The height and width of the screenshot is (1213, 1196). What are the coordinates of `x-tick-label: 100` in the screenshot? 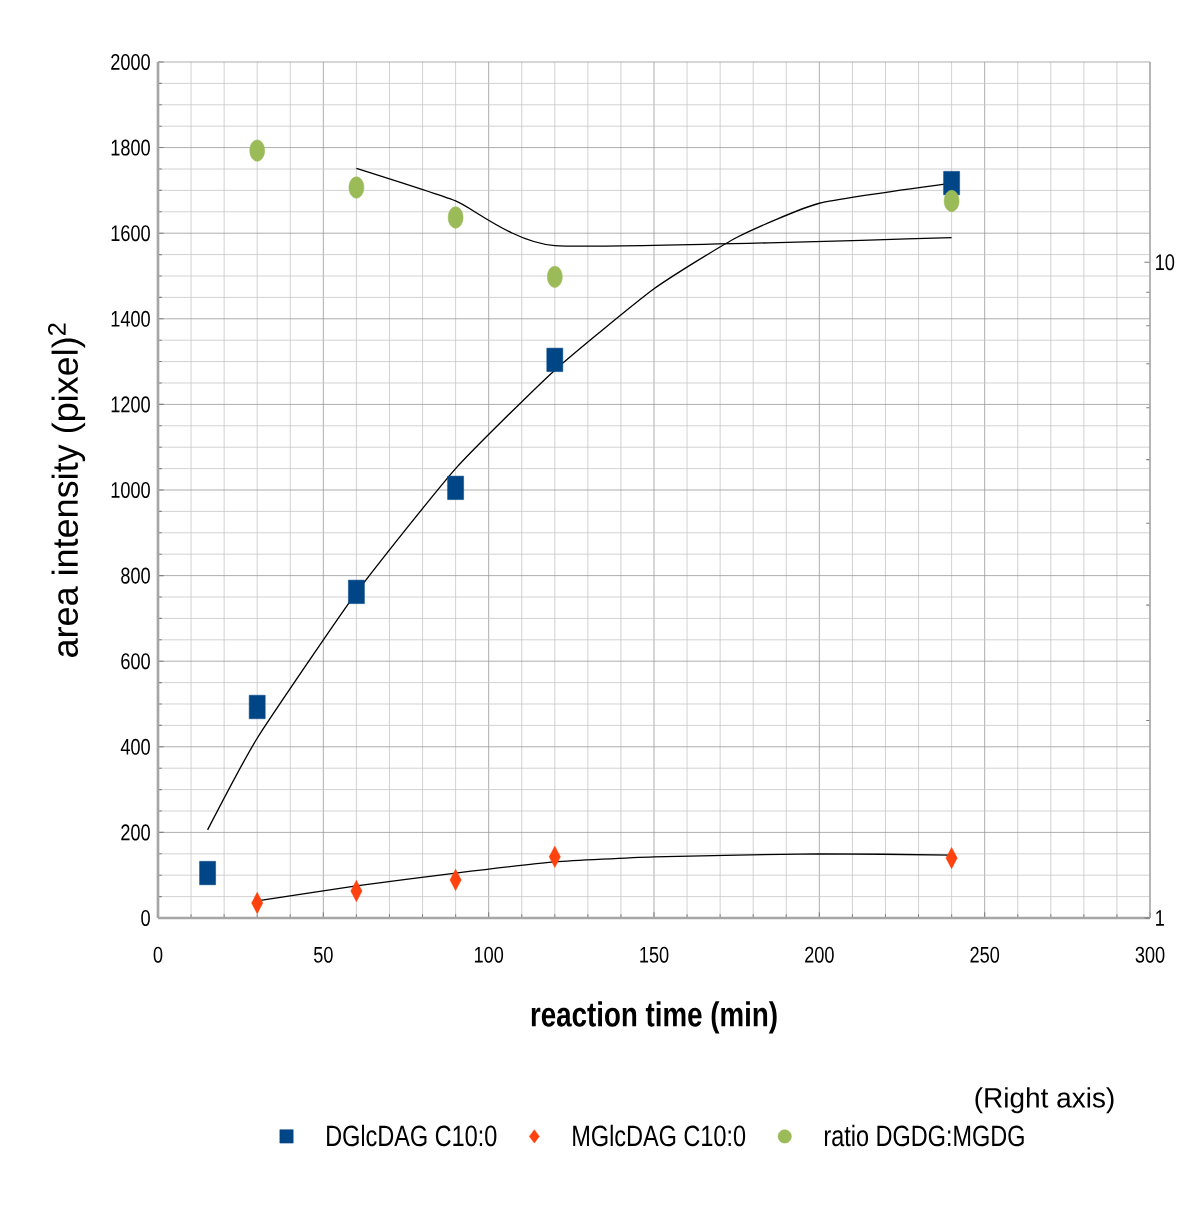 It's located at (489, 954).